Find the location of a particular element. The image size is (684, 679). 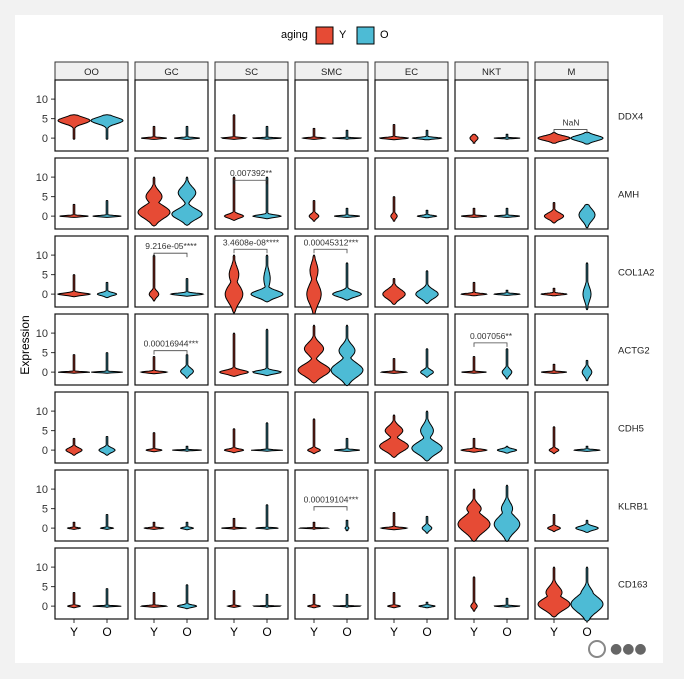

violin-COL1A2-GC-O is located at coordinates (187, 287).